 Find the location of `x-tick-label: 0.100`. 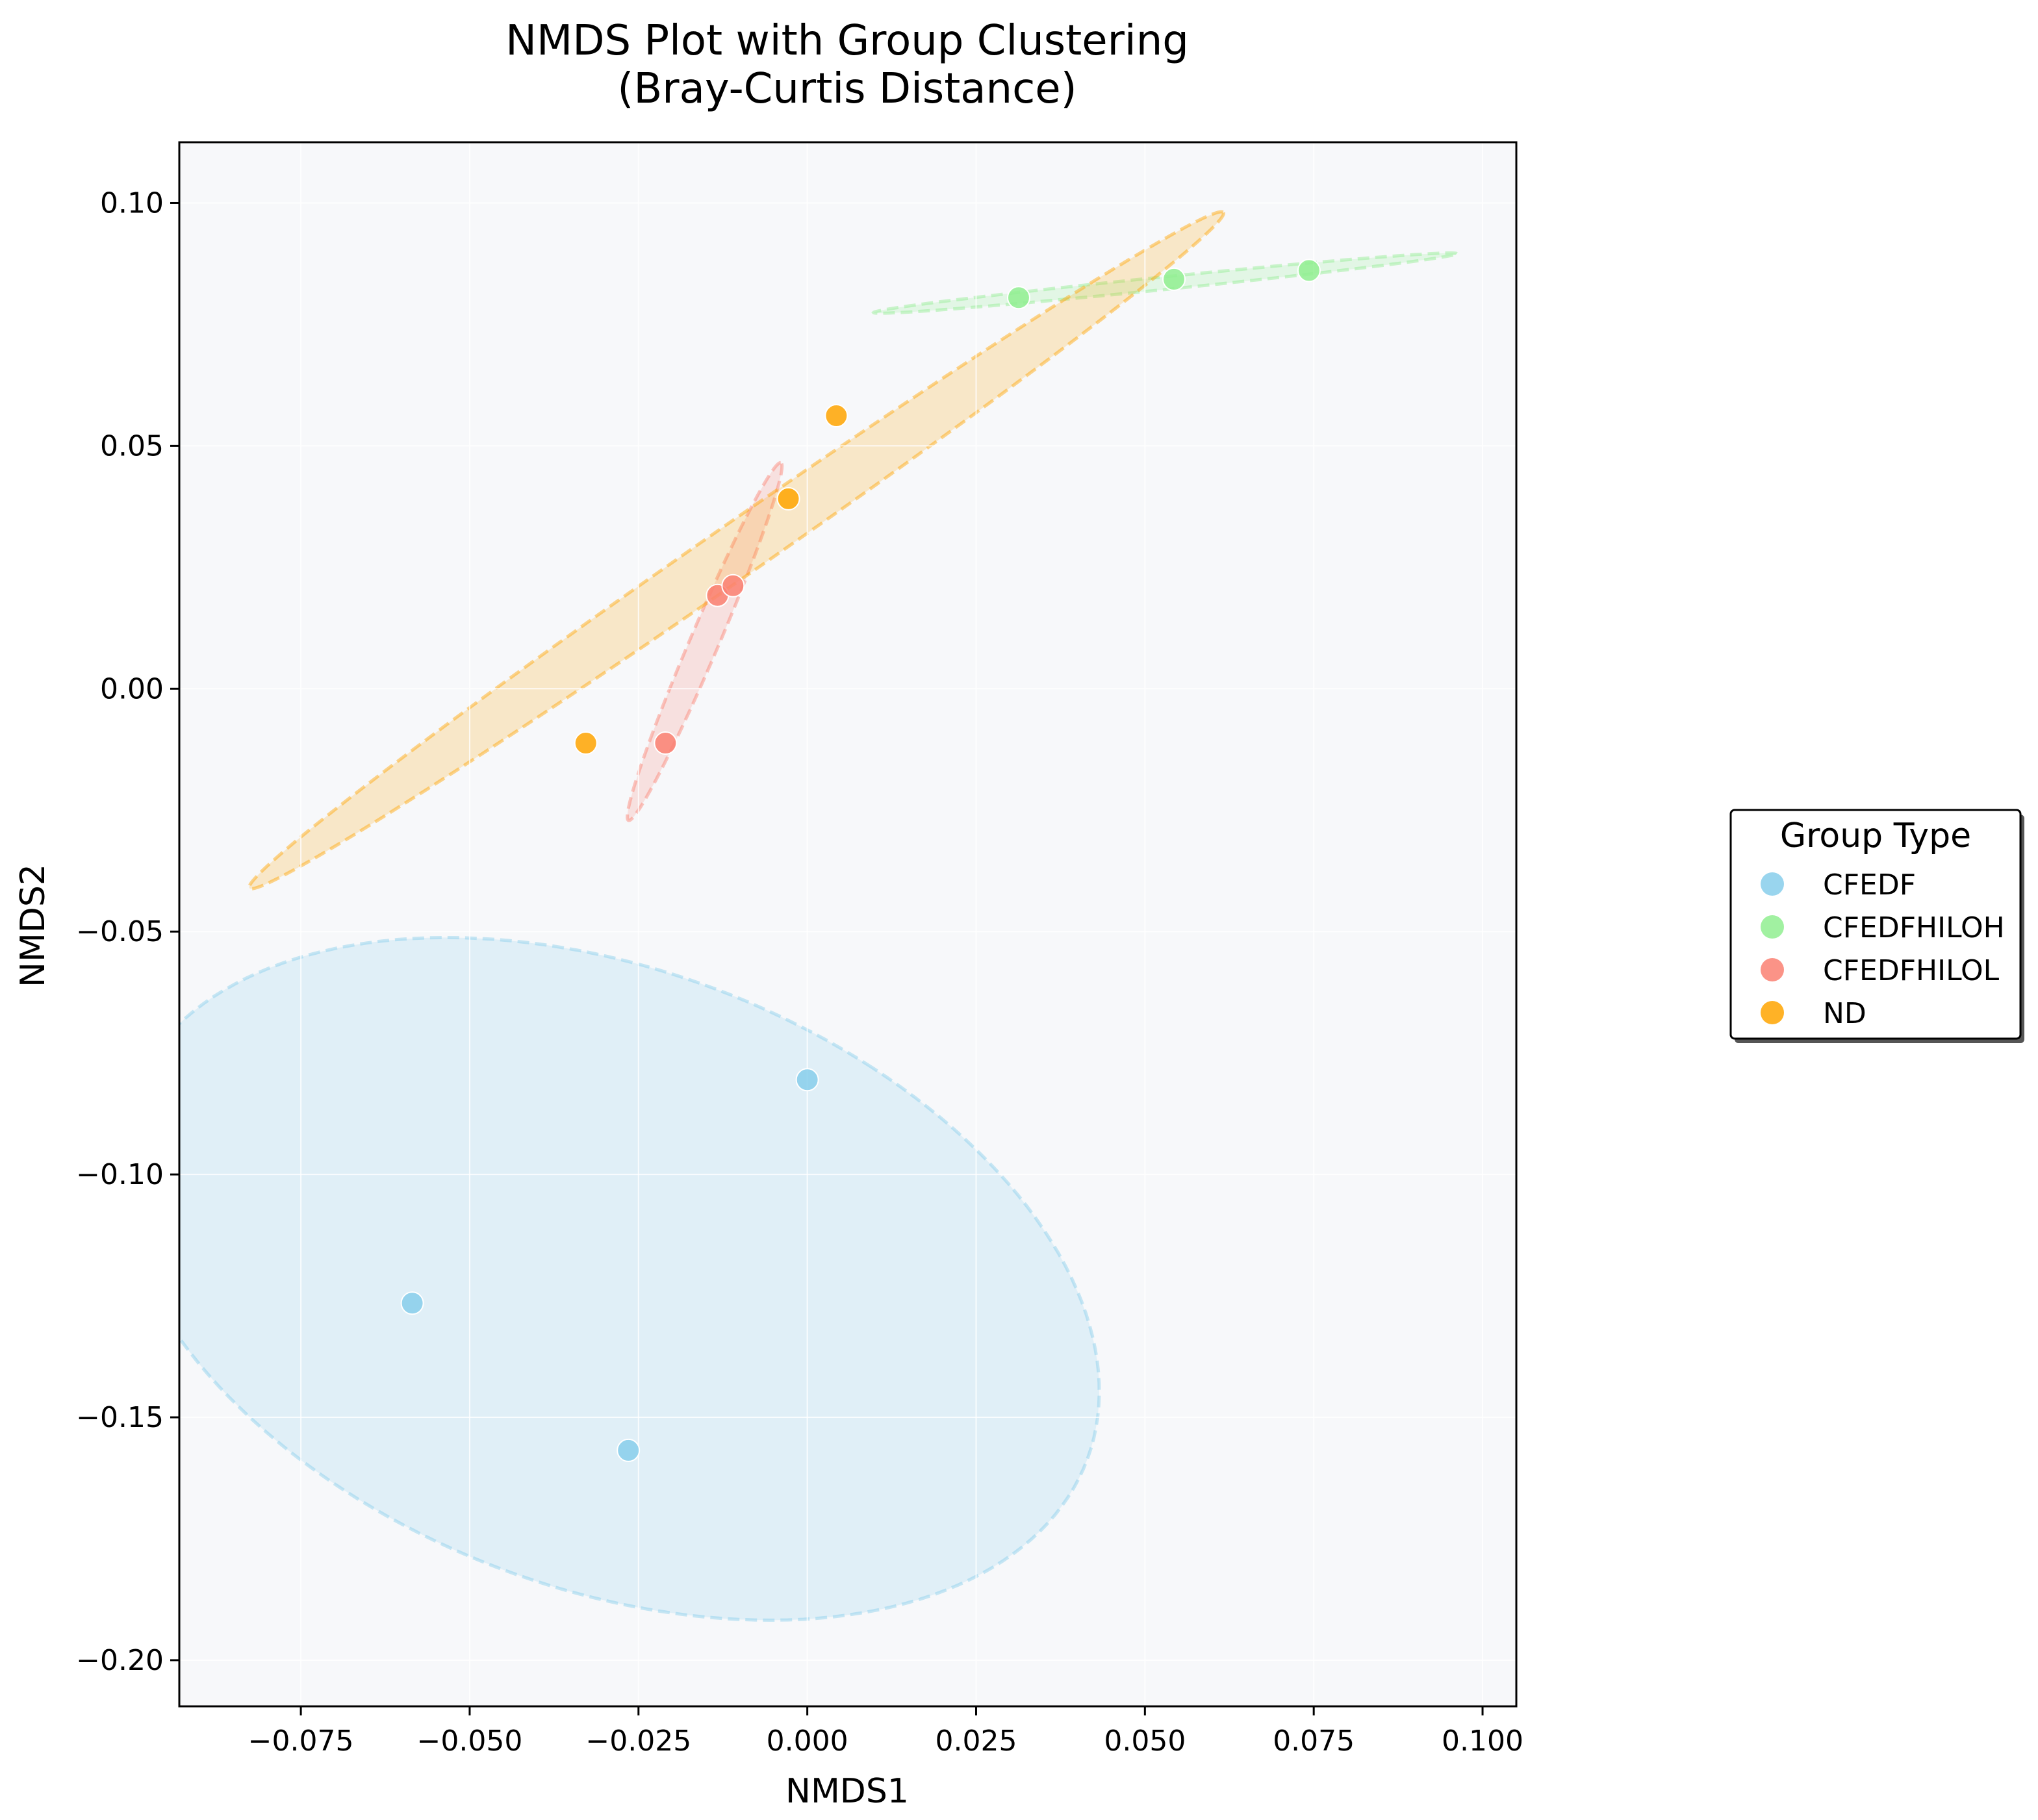

x-tick-label: 0.100 is located at coordinates (1482, 1741).